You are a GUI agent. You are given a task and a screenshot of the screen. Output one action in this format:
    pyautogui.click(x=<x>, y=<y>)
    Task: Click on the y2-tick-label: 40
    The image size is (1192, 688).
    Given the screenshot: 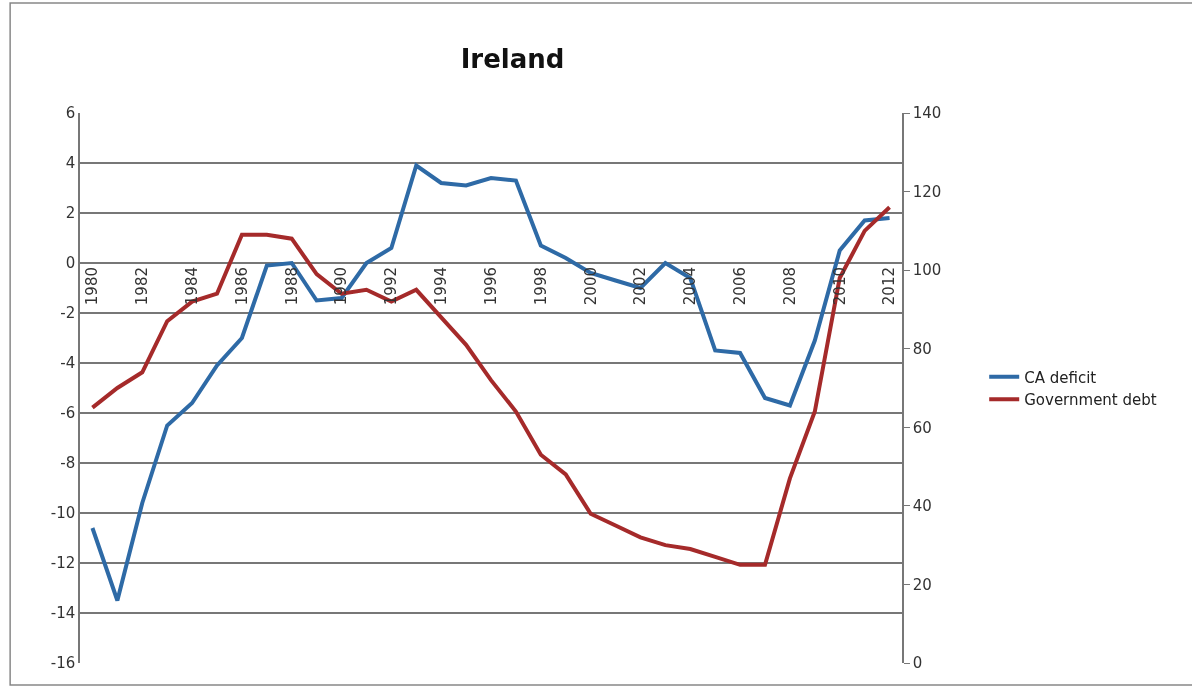 What is the action you would take?
    pyautogui.click(x=922, y=506)
    